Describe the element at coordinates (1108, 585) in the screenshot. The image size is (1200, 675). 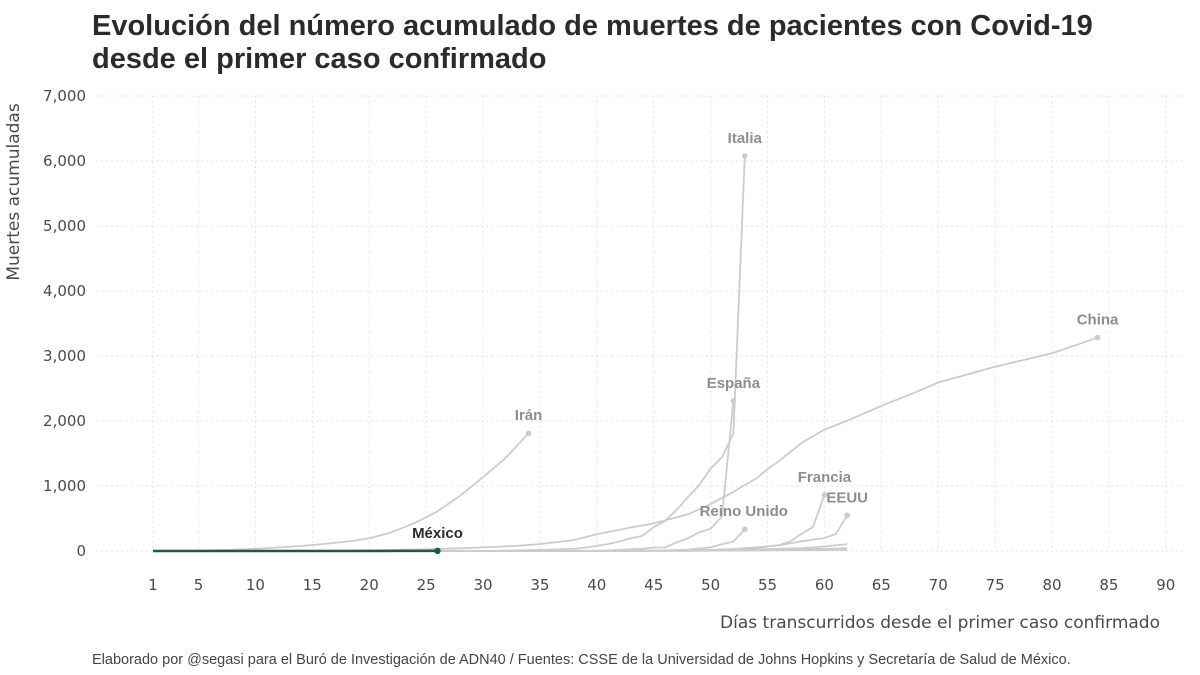
I see `x-tick-label: 85` at that location.